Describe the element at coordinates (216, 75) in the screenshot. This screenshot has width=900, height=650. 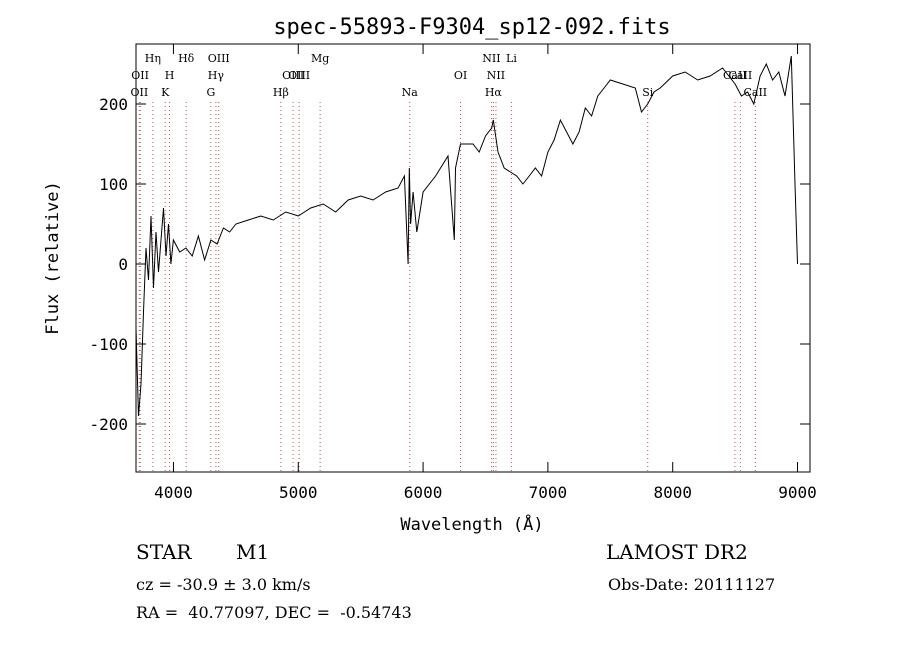
I see `line-marker-label: Hγ` at that location.